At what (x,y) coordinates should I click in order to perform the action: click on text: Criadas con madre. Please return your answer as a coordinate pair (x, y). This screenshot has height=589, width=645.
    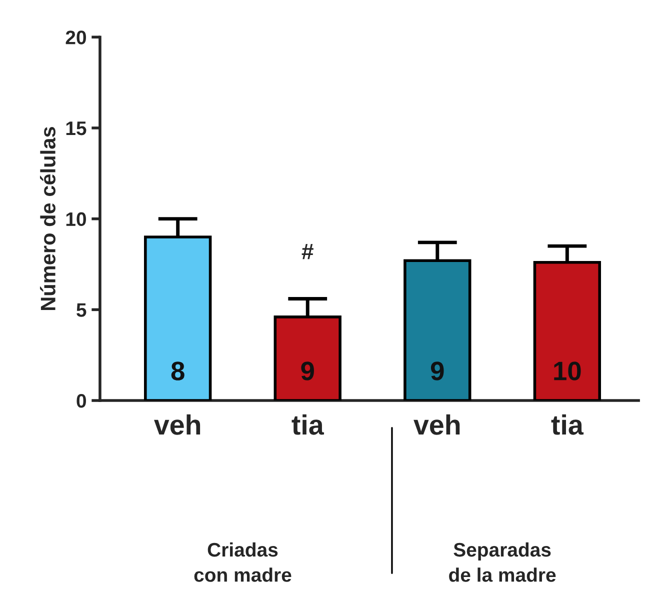
    Looking at the image, I should click on (243, 562).